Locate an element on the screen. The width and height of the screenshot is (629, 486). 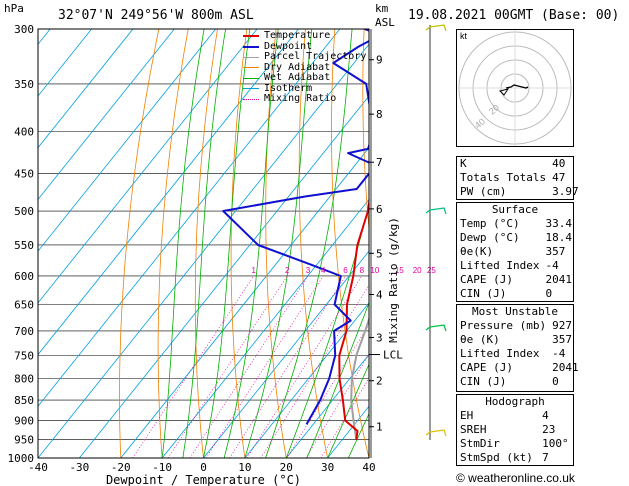
index-value: 40 is located at coordinates (559, 163).